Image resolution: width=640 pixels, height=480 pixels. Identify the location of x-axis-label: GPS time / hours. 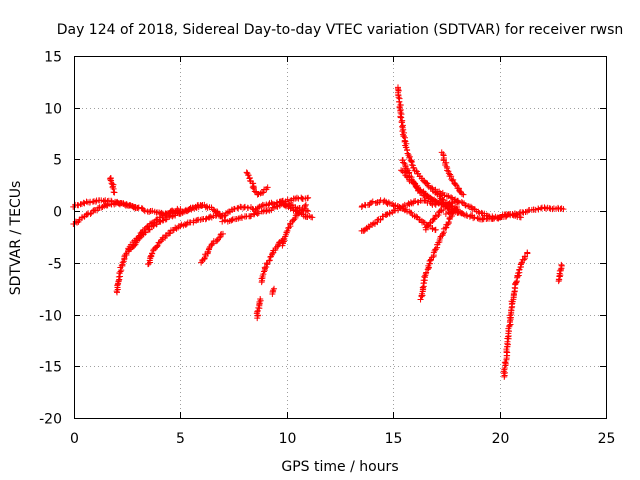
(339, 467).